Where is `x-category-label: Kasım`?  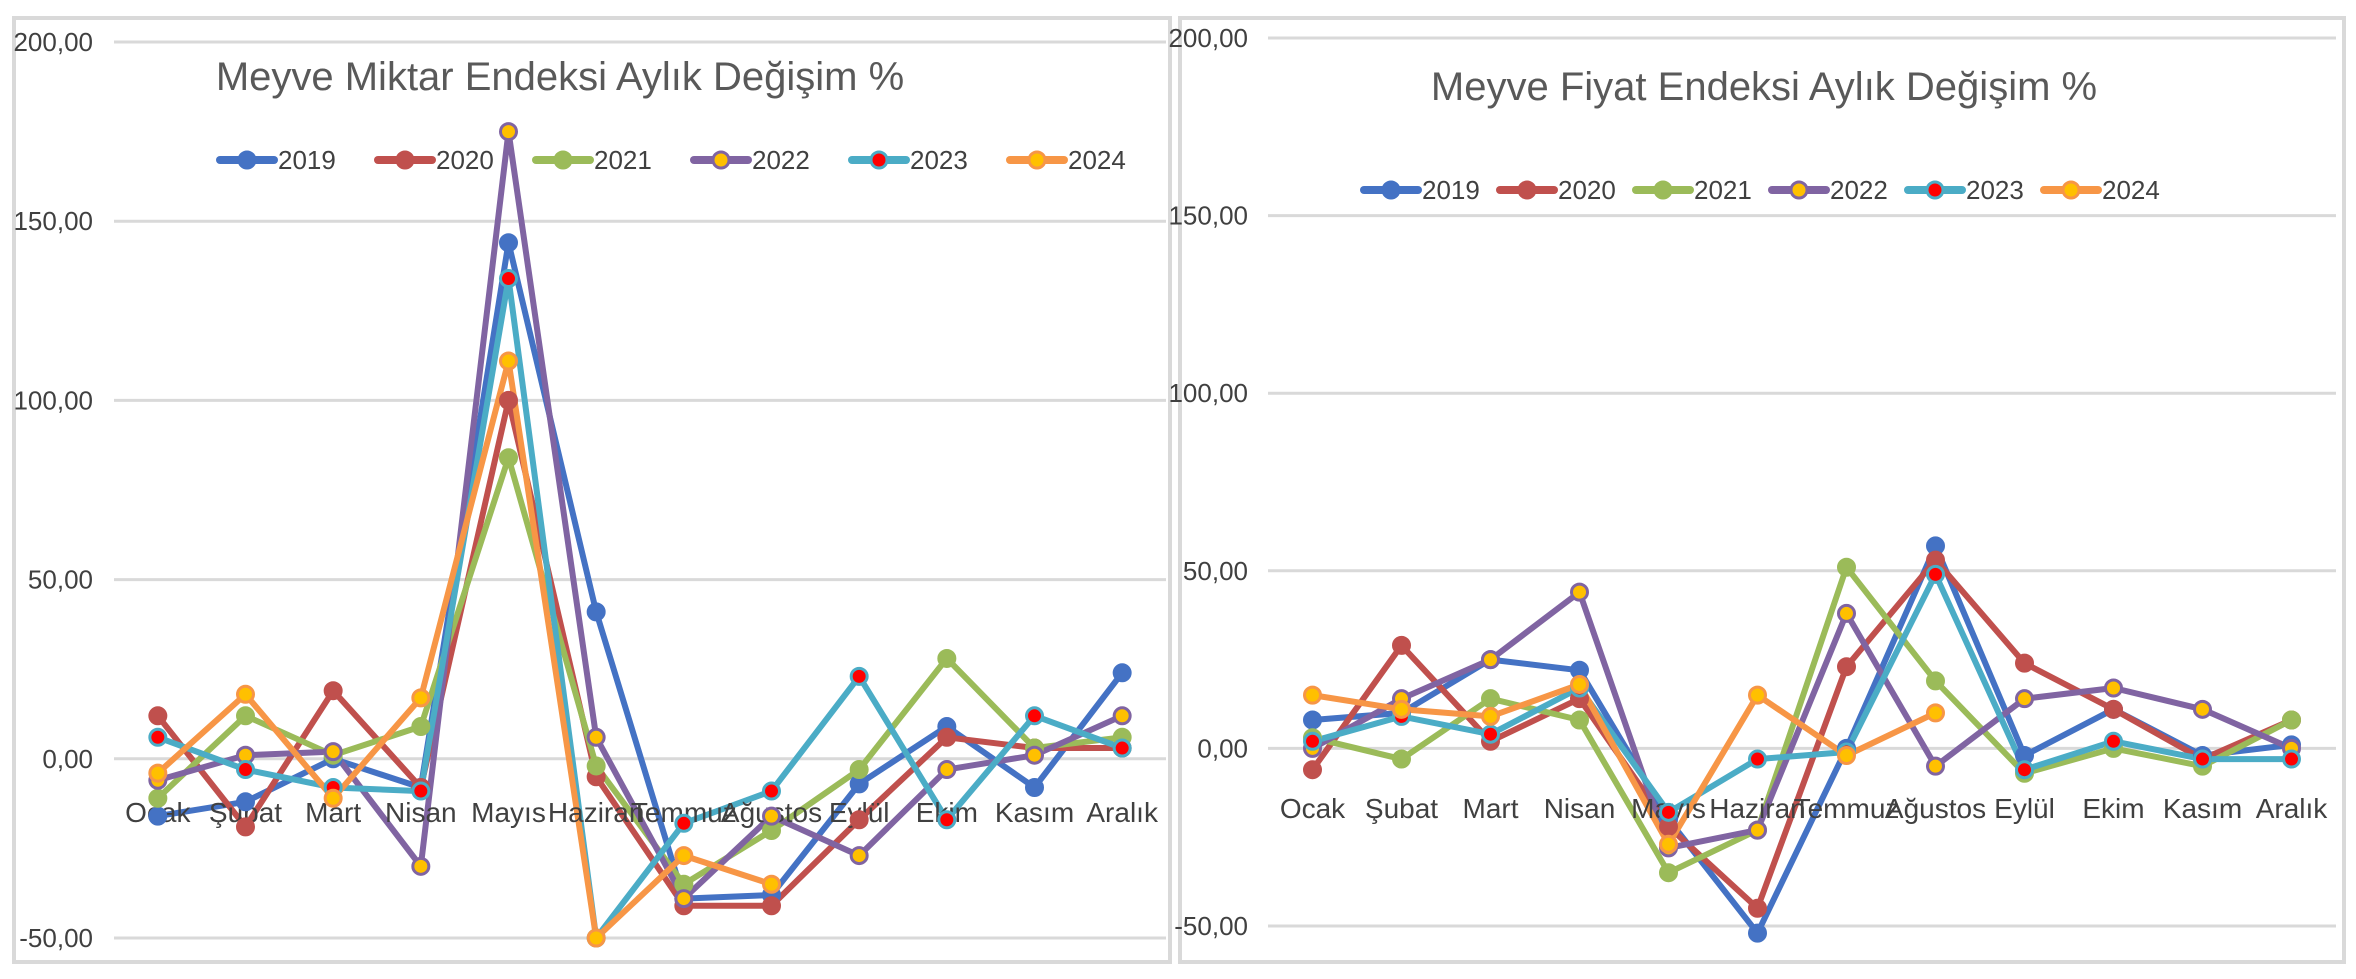 x-category-label: Kasım is located at coordinates (1034, 812).